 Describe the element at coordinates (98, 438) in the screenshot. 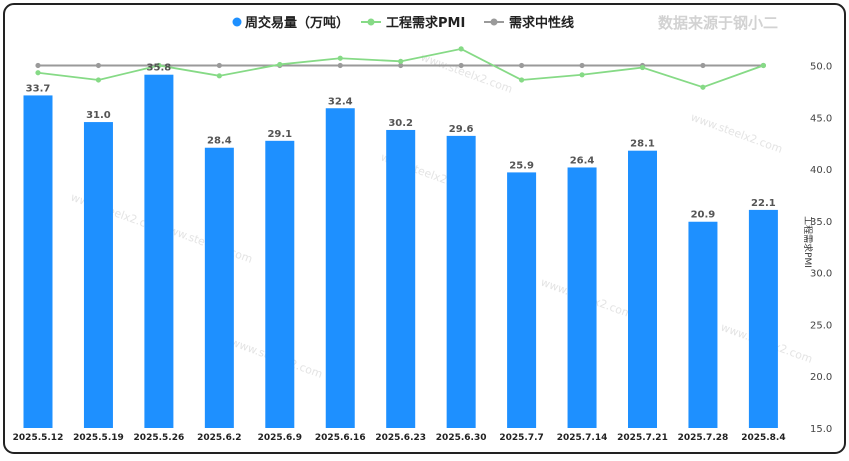

I see `x-tick-label: 2025.5.19` at that location.